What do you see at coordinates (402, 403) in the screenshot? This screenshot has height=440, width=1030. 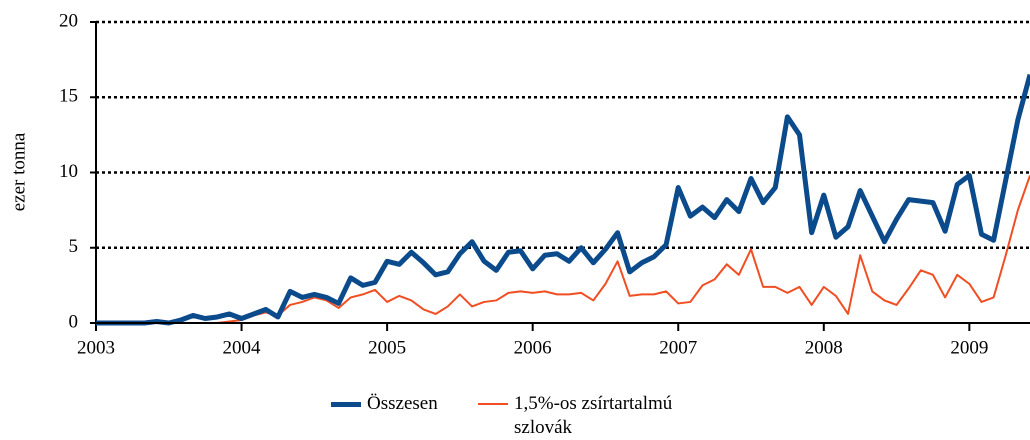 I see `legend-label: Összesen` at bounding box center [402, 403].